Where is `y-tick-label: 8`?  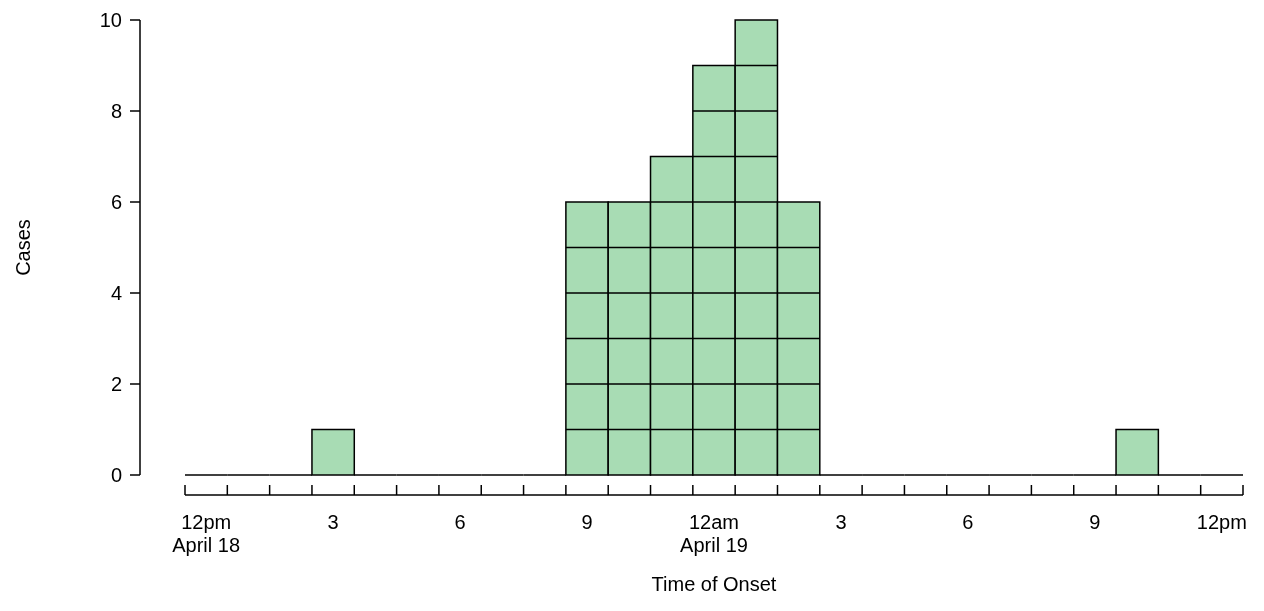 y-tick-label: 8 is located at coordinates (116, 111).